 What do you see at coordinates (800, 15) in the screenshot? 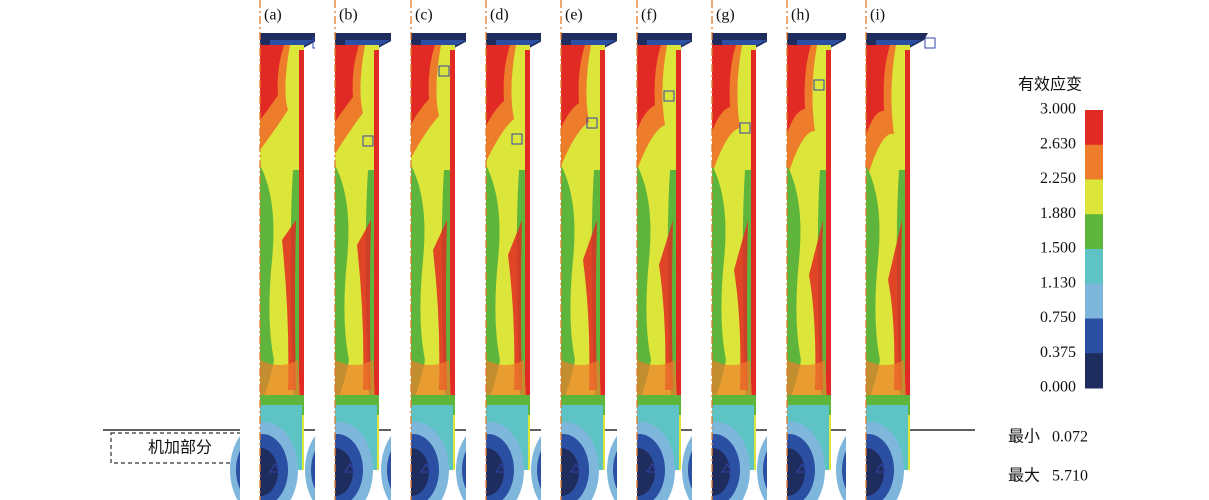
I see `panel-label: (h)` at bounding box center [800, 15].